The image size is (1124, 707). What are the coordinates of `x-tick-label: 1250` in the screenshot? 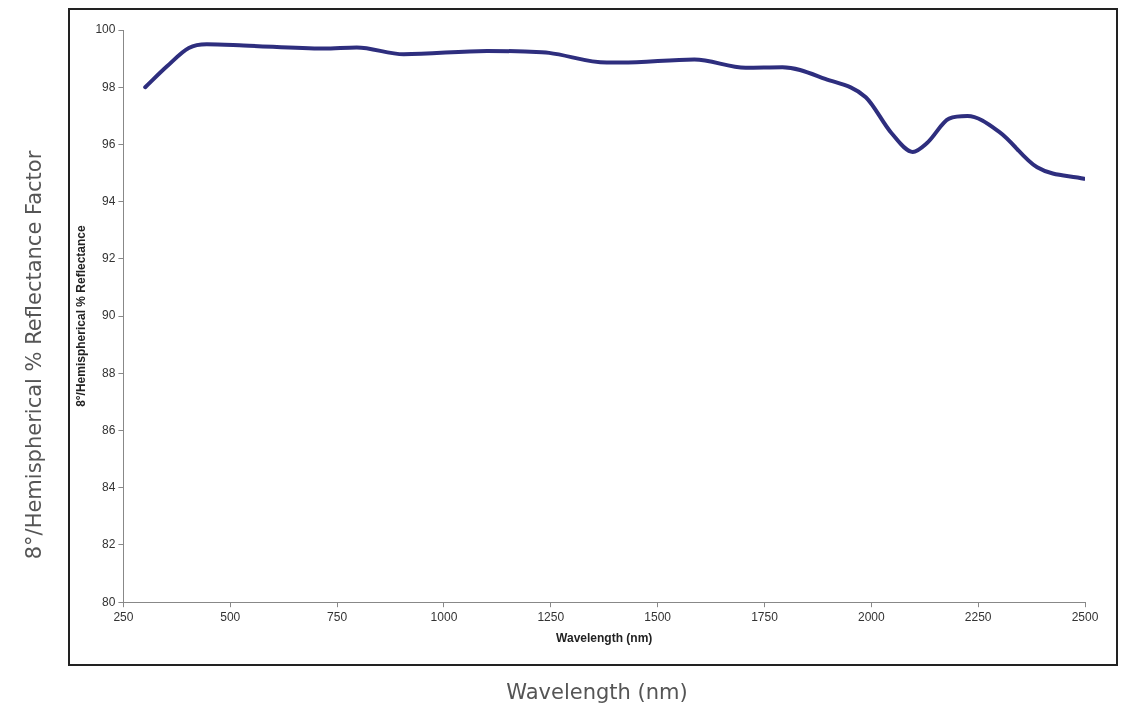 It's located at (551, 616).